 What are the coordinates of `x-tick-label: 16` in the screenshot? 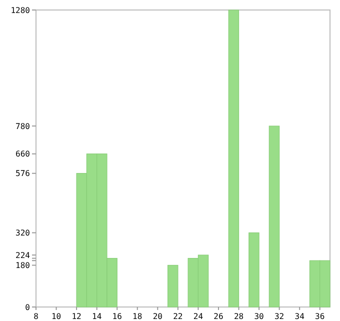 It's located at (117, 316).